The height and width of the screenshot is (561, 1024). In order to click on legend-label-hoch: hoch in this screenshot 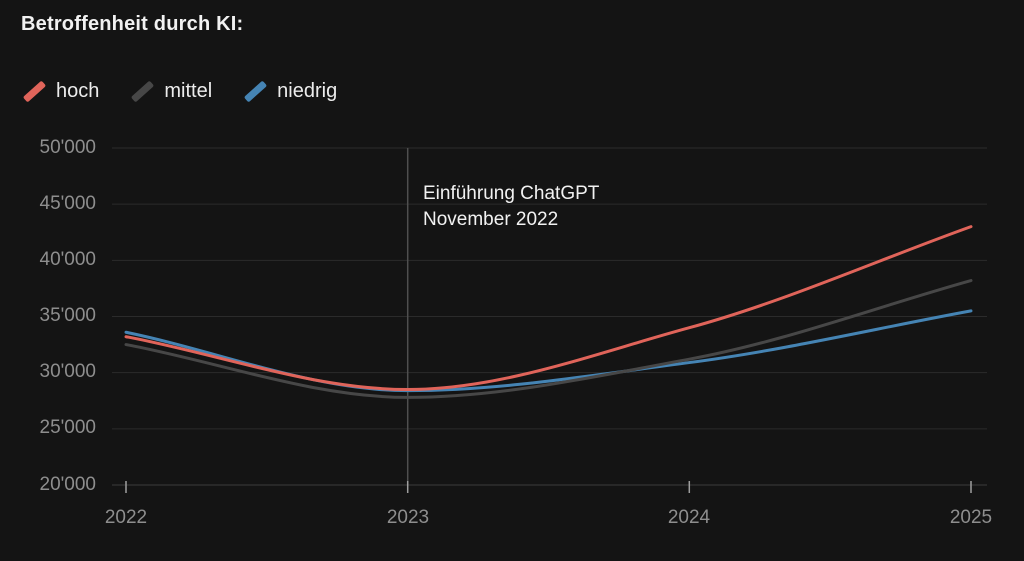, I will do `click(78, 90)`.